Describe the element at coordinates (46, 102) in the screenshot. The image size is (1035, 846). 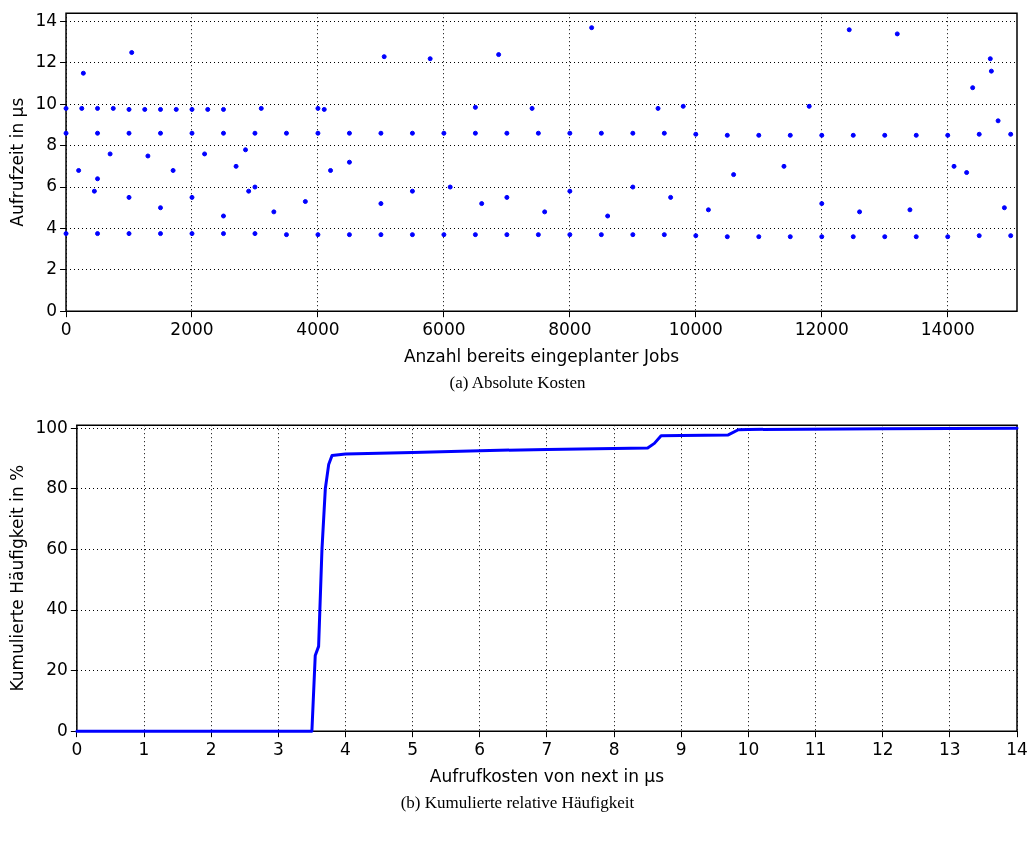
I see `y-tick-label: 10` at that location.